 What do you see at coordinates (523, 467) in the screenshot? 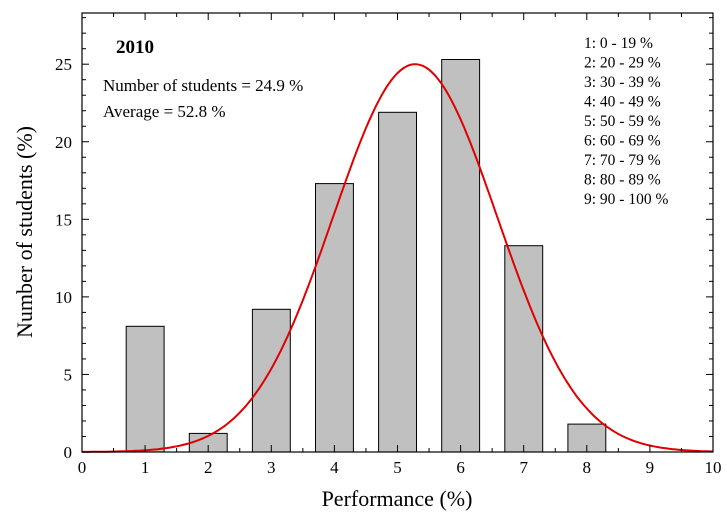
I see `x-tick-label-7: 7` at bounding box center [523, 467].